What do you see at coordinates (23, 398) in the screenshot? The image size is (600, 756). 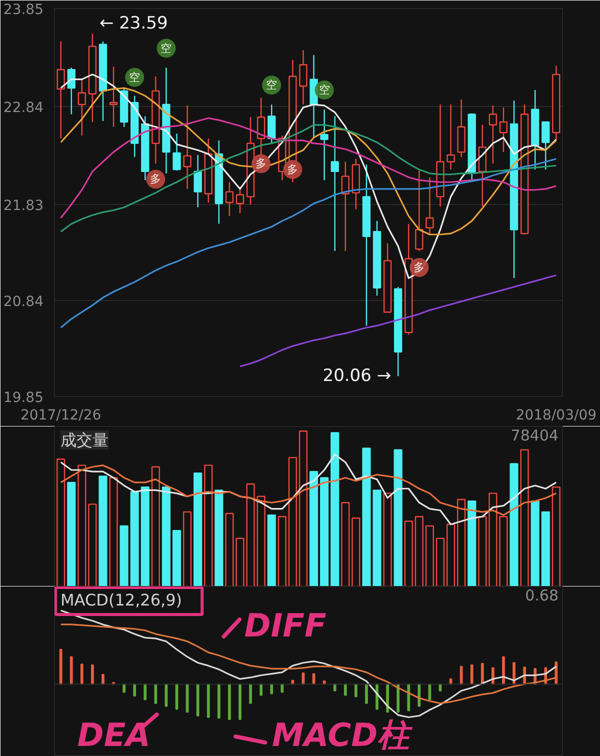 I see `y-tick-label: 19.85` at bounding box center [23, 398].